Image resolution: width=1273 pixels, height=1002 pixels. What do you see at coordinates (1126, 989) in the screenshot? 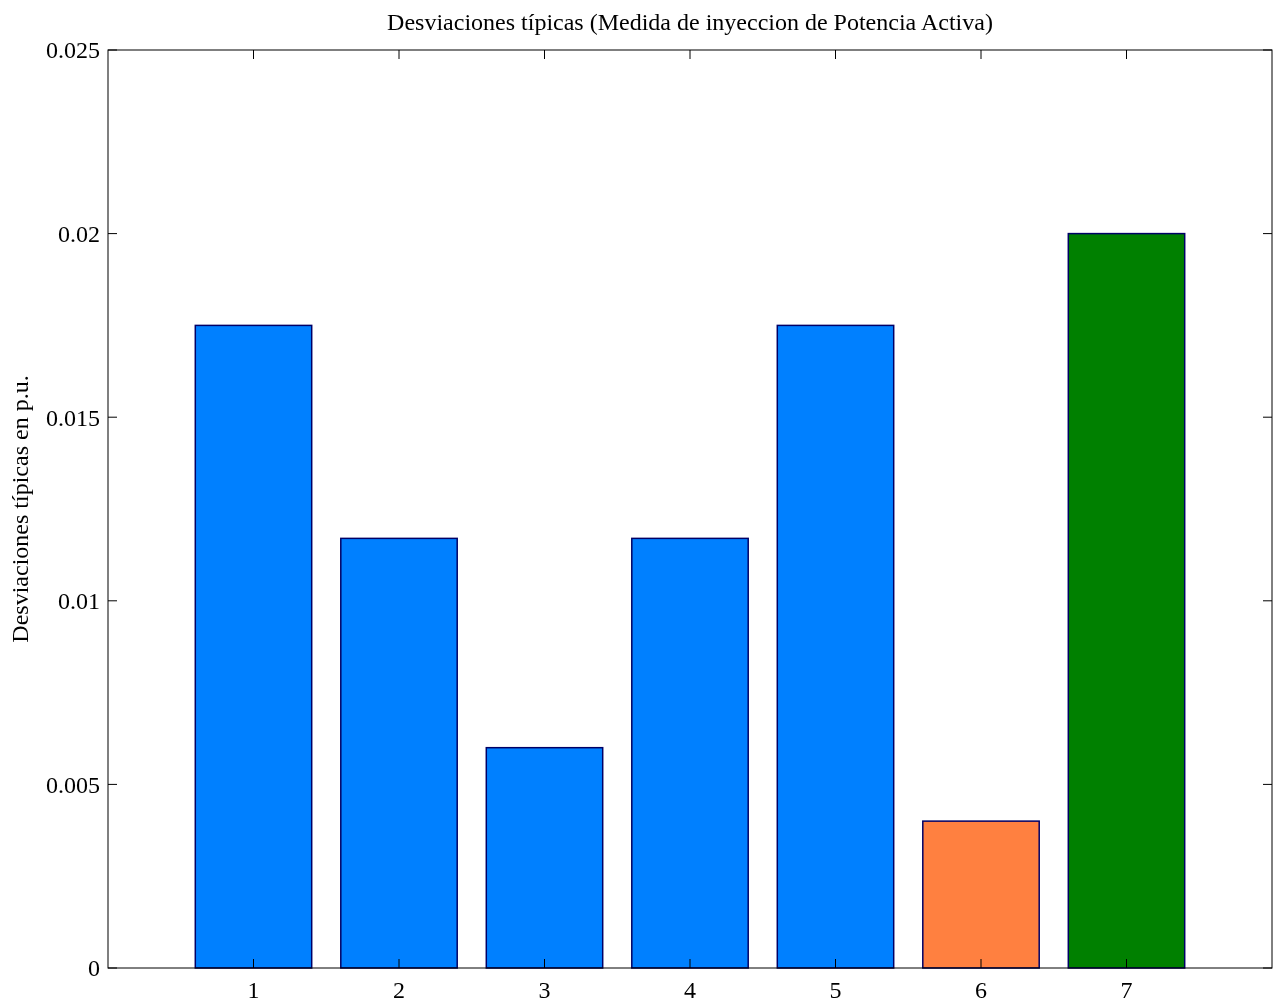
I see `x-tick-label: 7` at bounding box center [1126, 989].